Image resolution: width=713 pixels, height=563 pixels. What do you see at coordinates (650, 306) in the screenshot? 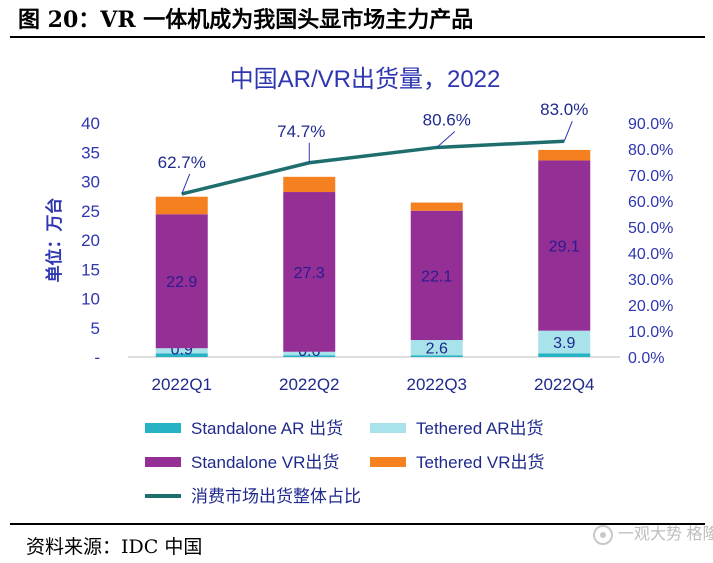
I see `y2-tick-label: 20.0%` at bounding box center [650, 306].